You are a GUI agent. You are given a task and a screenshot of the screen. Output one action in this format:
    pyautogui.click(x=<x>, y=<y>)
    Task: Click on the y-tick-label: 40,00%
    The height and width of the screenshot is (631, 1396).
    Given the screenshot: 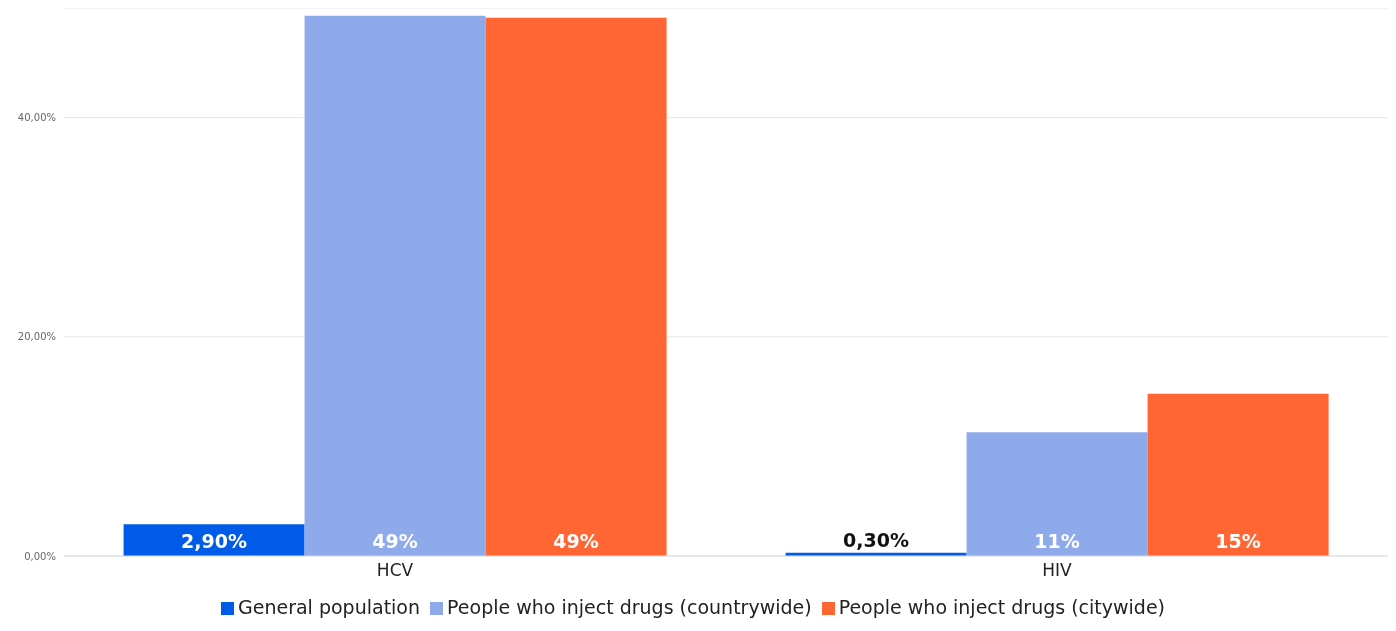 What is the action you would take?
    pyautogui.click(x=36, y=118)
    